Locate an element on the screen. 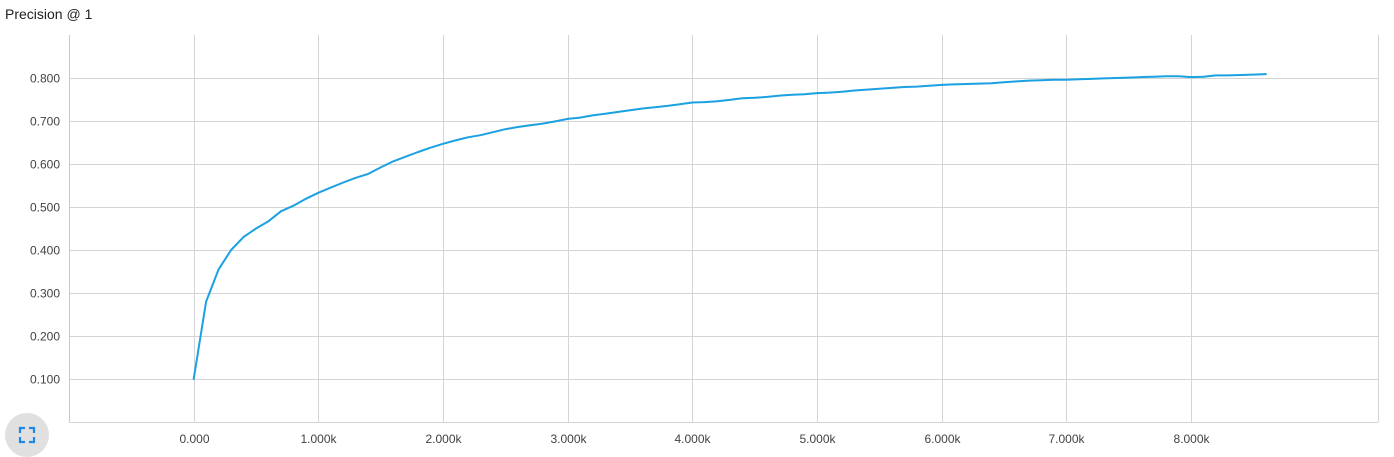  y-tick-label: 0.400 is located at coordinates (45, 251).